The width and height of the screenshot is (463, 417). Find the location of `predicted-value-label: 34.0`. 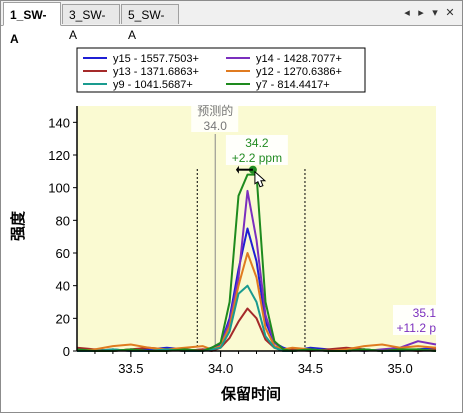

predicted-value-label: 34.0 is located at coordinates (216, 126).